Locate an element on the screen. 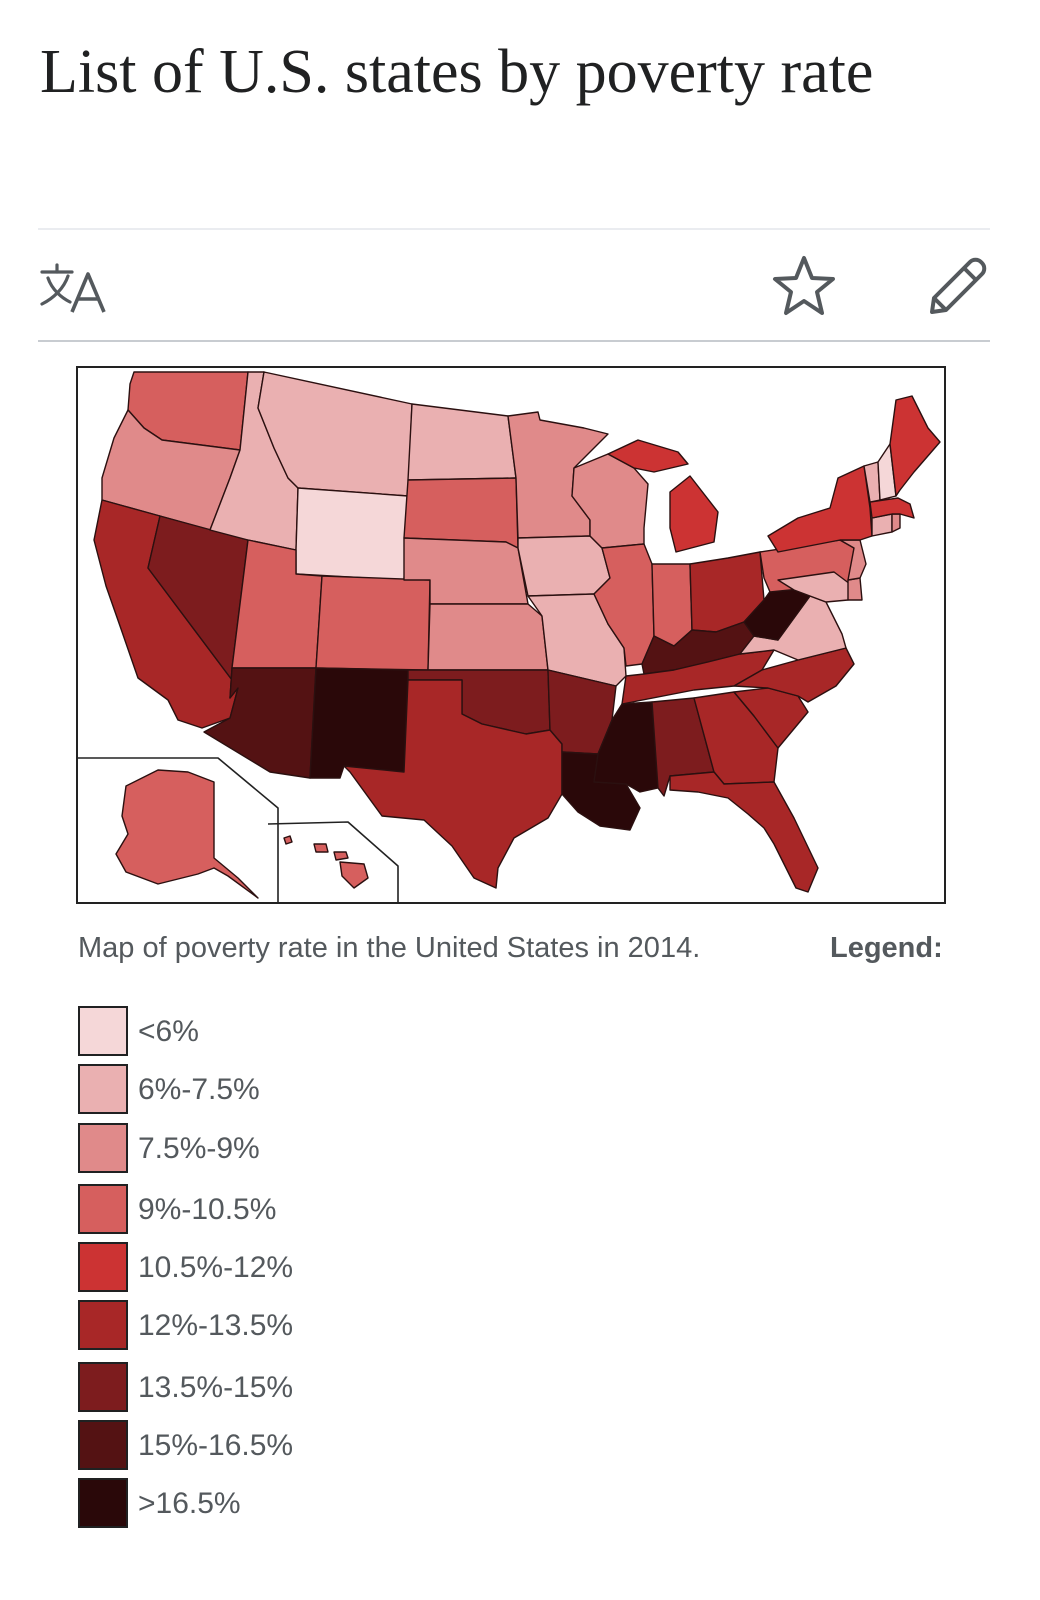  legend-item-label: >16.5% is located at coordinates (189, 1503).